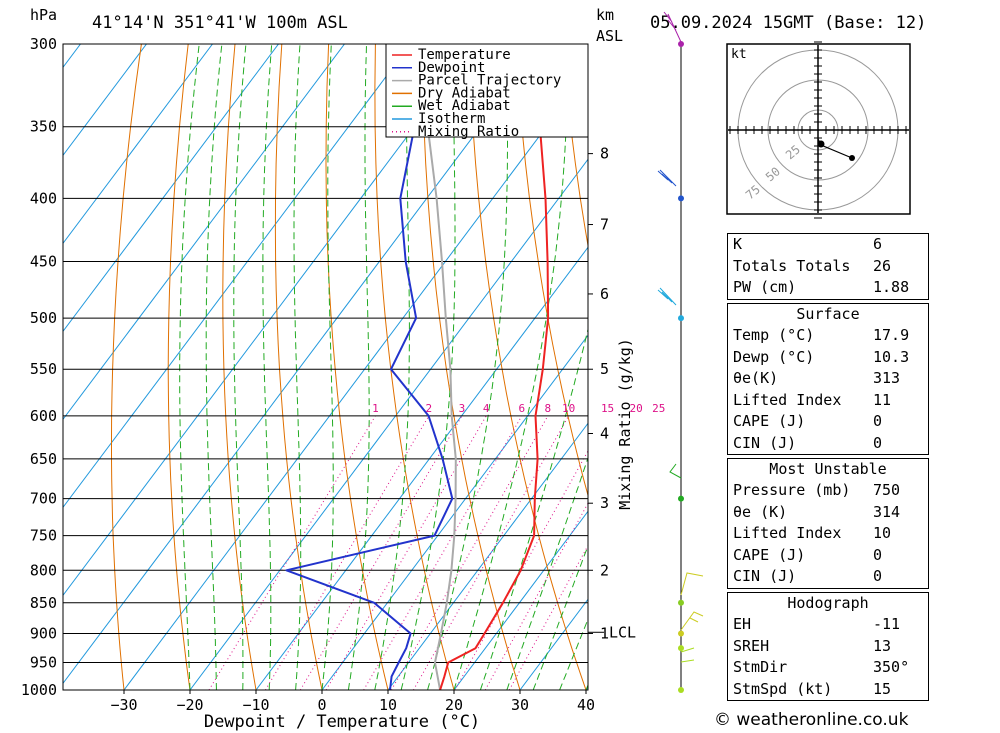  What do you see at coordinates (821, 144) in the screenshot?
I see `hodograph-storm-motion` at bounding box center [821, 144].